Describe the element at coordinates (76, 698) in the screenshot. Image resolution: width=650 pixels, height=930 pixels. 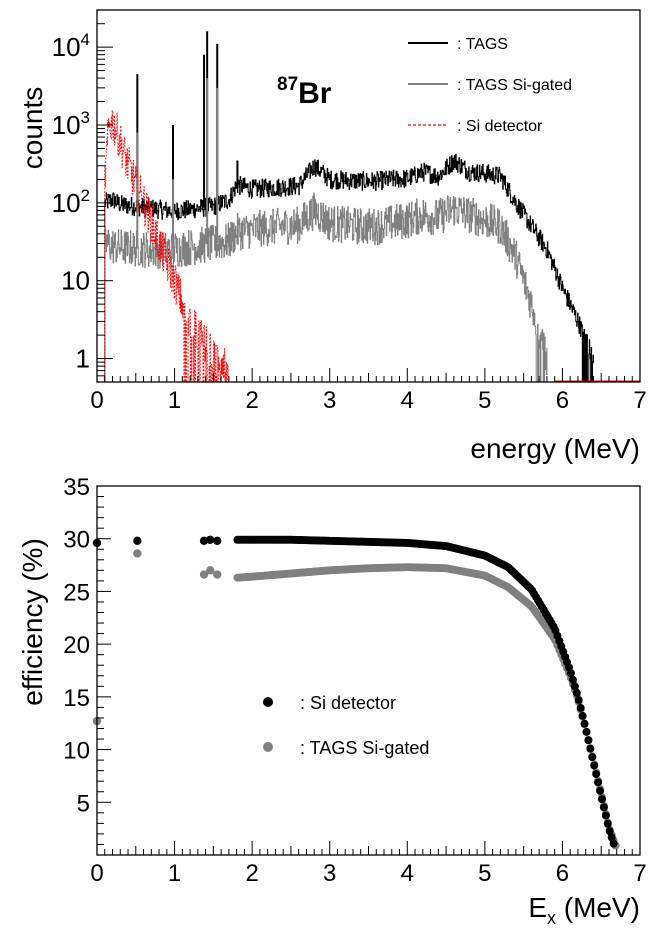
I see `y-tick-label: 15` at that location.